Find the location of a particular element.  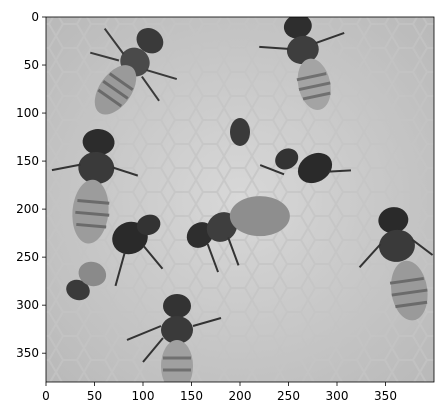

y-tick-label: 300 is located at coordinates (27, 305).